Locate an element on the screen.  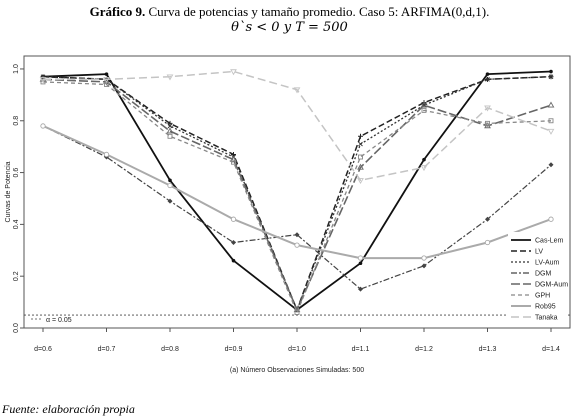
x-tick-label: d=1.1 is located at coordinates (361, 349).